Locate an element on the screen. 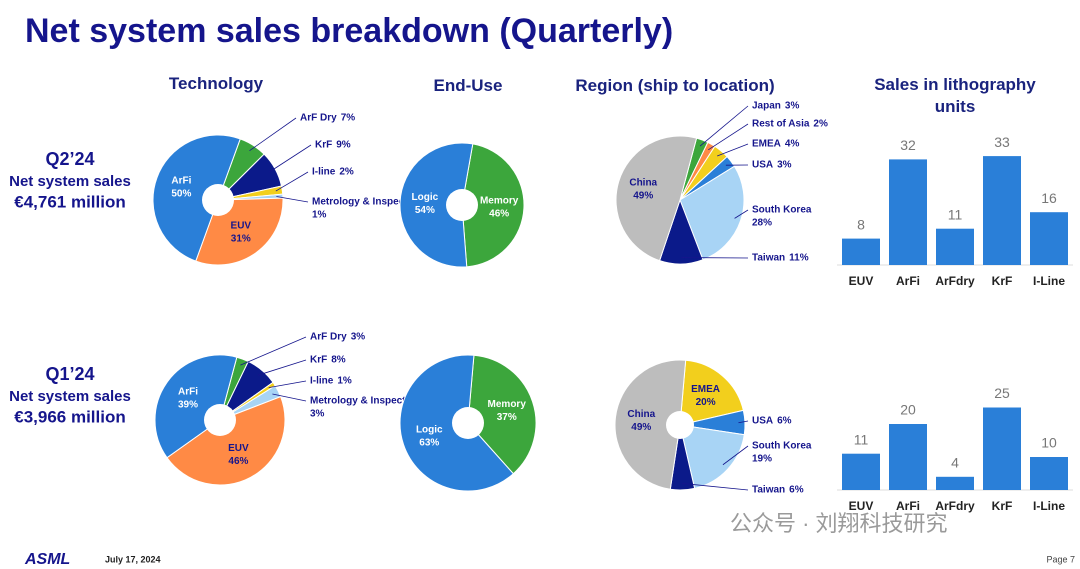  slide-title: Net system sales breakdown (Quarterly) is located at coordinates (349, 31).